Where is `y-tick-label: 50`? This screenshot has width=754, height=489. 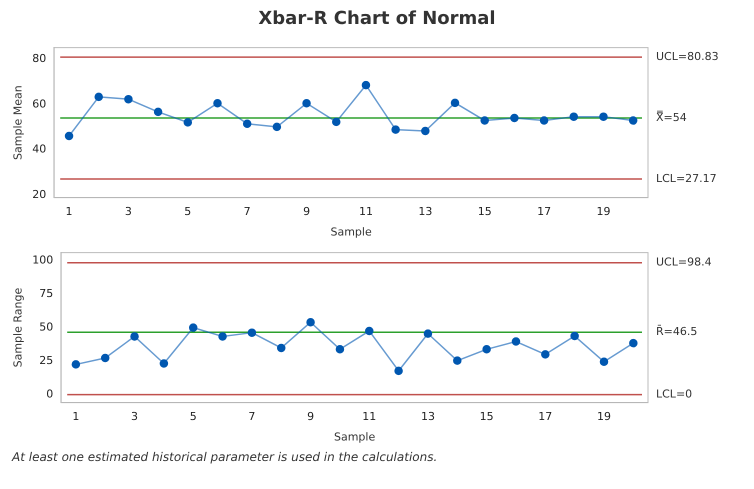 y-tick-label: 50 is located at coordinates (46, 327).